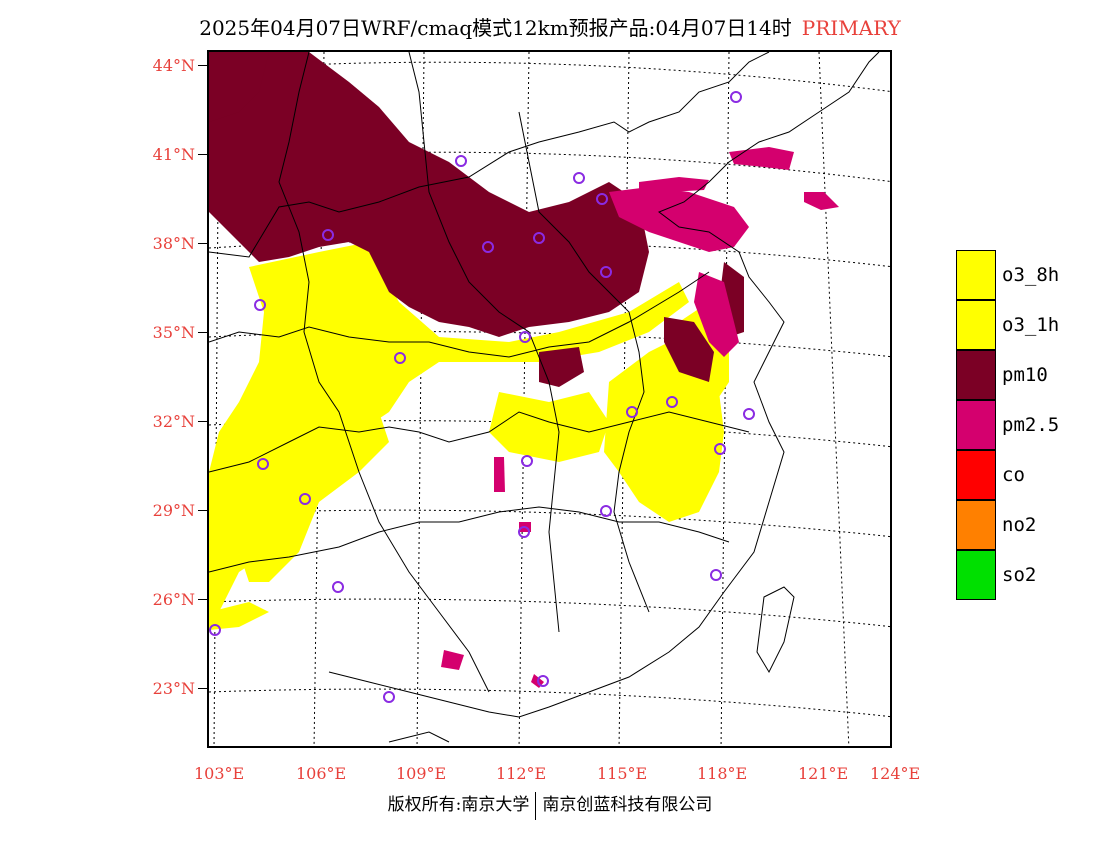  I want to click on lon-label-124: 124°E, so click(895, 773).